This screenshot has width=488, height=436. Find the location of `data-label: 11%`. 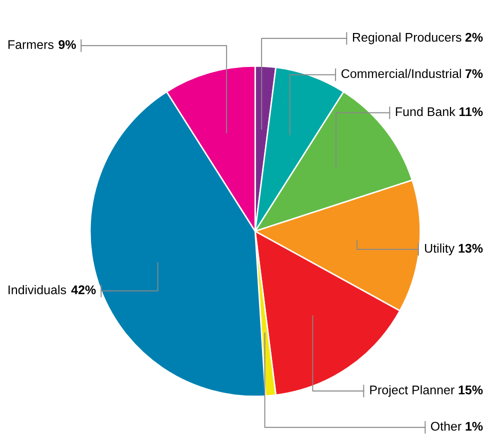

data-label: 11% is located at coordinates (471, 111).